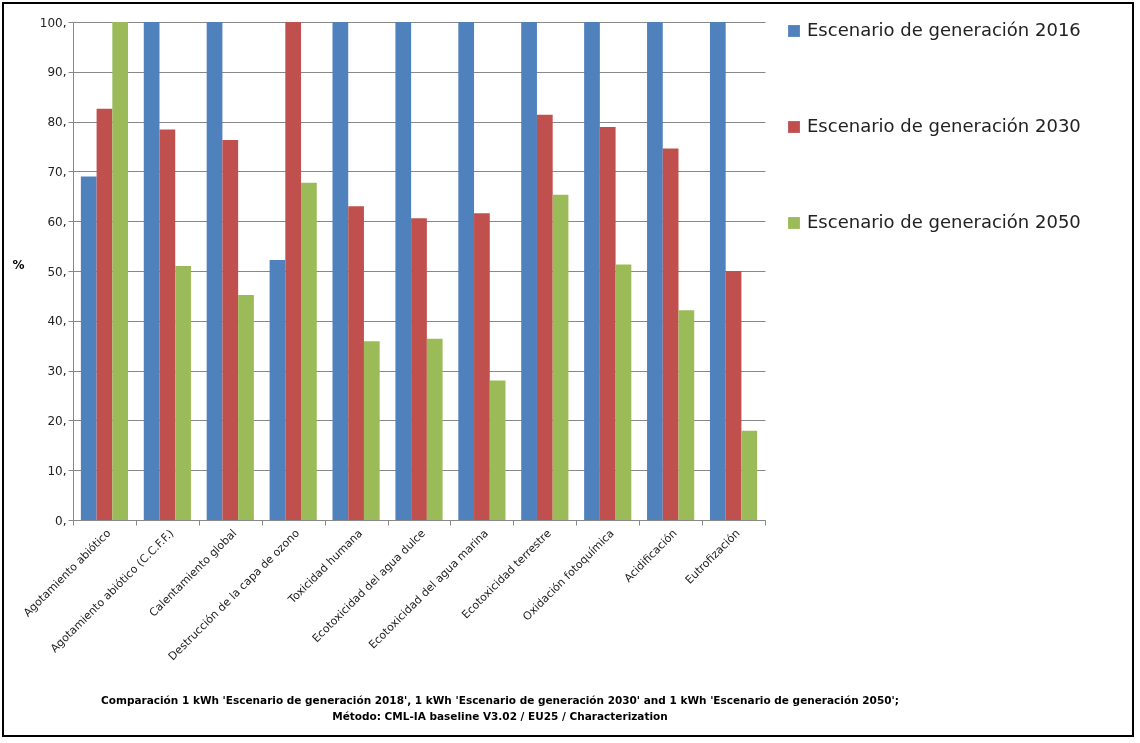 The height and width of the screenshot is (743, 1140). What do you see at coordinates (500, 716) in the screenshot?
I see `text: Método: CML-IA baseline V3.02 / EU25 / Characterization` at bounding box center [500, 716].